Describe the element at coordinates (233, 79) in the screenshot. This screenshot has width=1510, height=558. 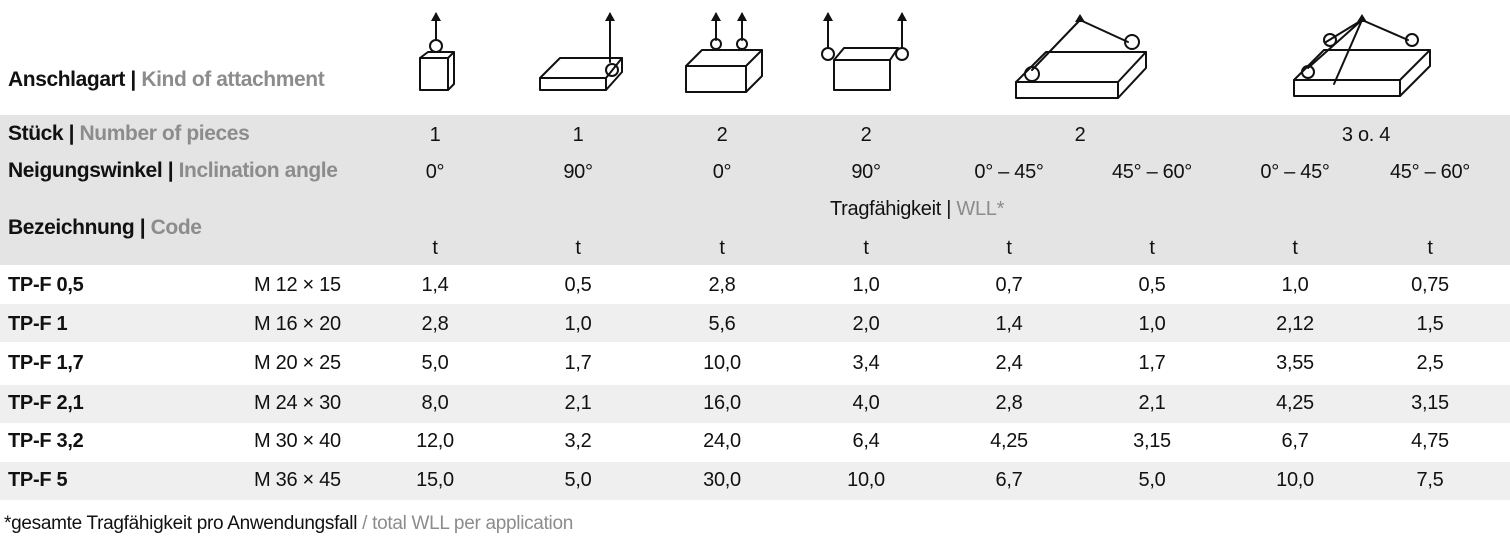
I see `attachment-label-en: Kind of attachment` at that location.